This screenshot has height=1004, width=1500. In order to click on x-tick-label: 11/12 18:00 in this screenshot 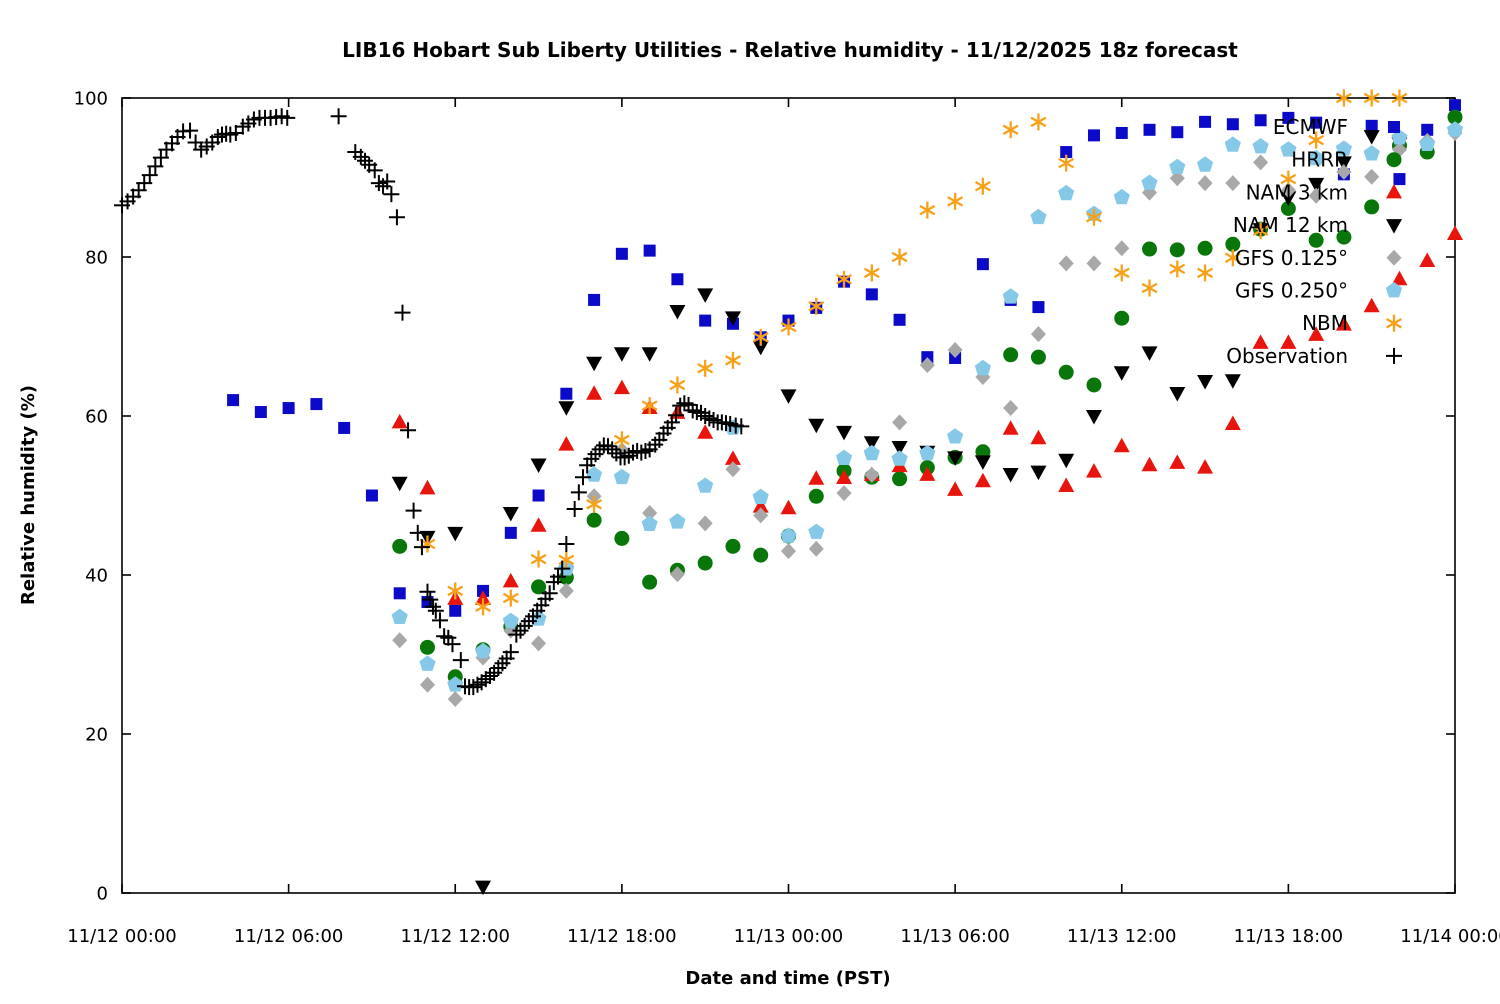, I will do `click(621, 936)`.